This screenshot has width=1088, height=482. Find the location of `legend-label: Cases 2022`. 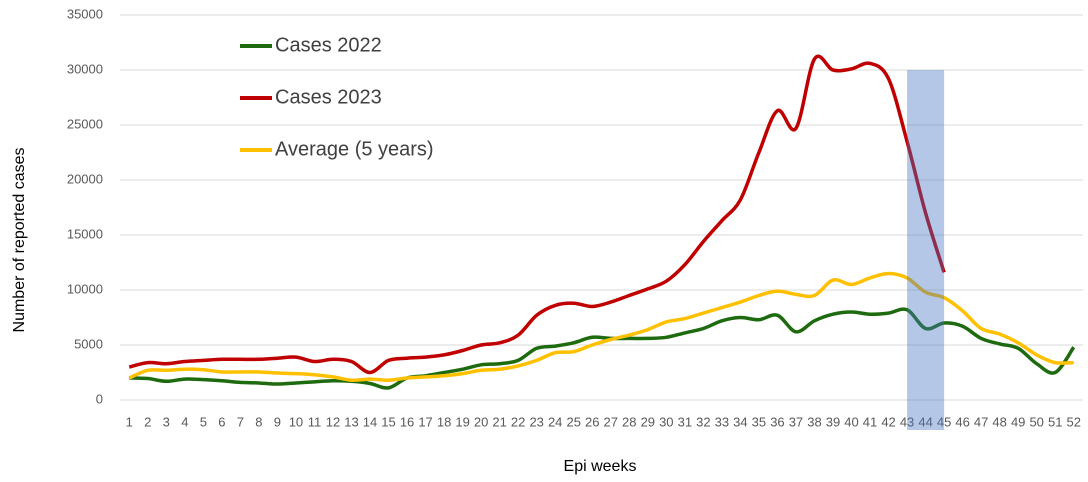

legend-label: Cases 2022 is located at coordinates (328, 45).